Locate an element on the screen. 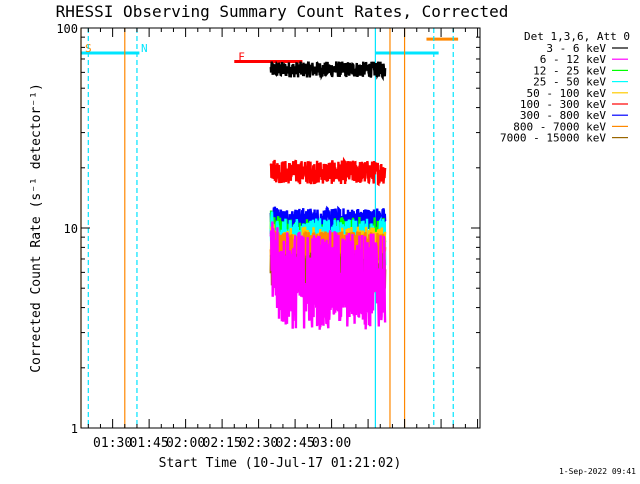 This screenshot has width=640, height=484. flag-label: N is located at coordinates (144, 48).